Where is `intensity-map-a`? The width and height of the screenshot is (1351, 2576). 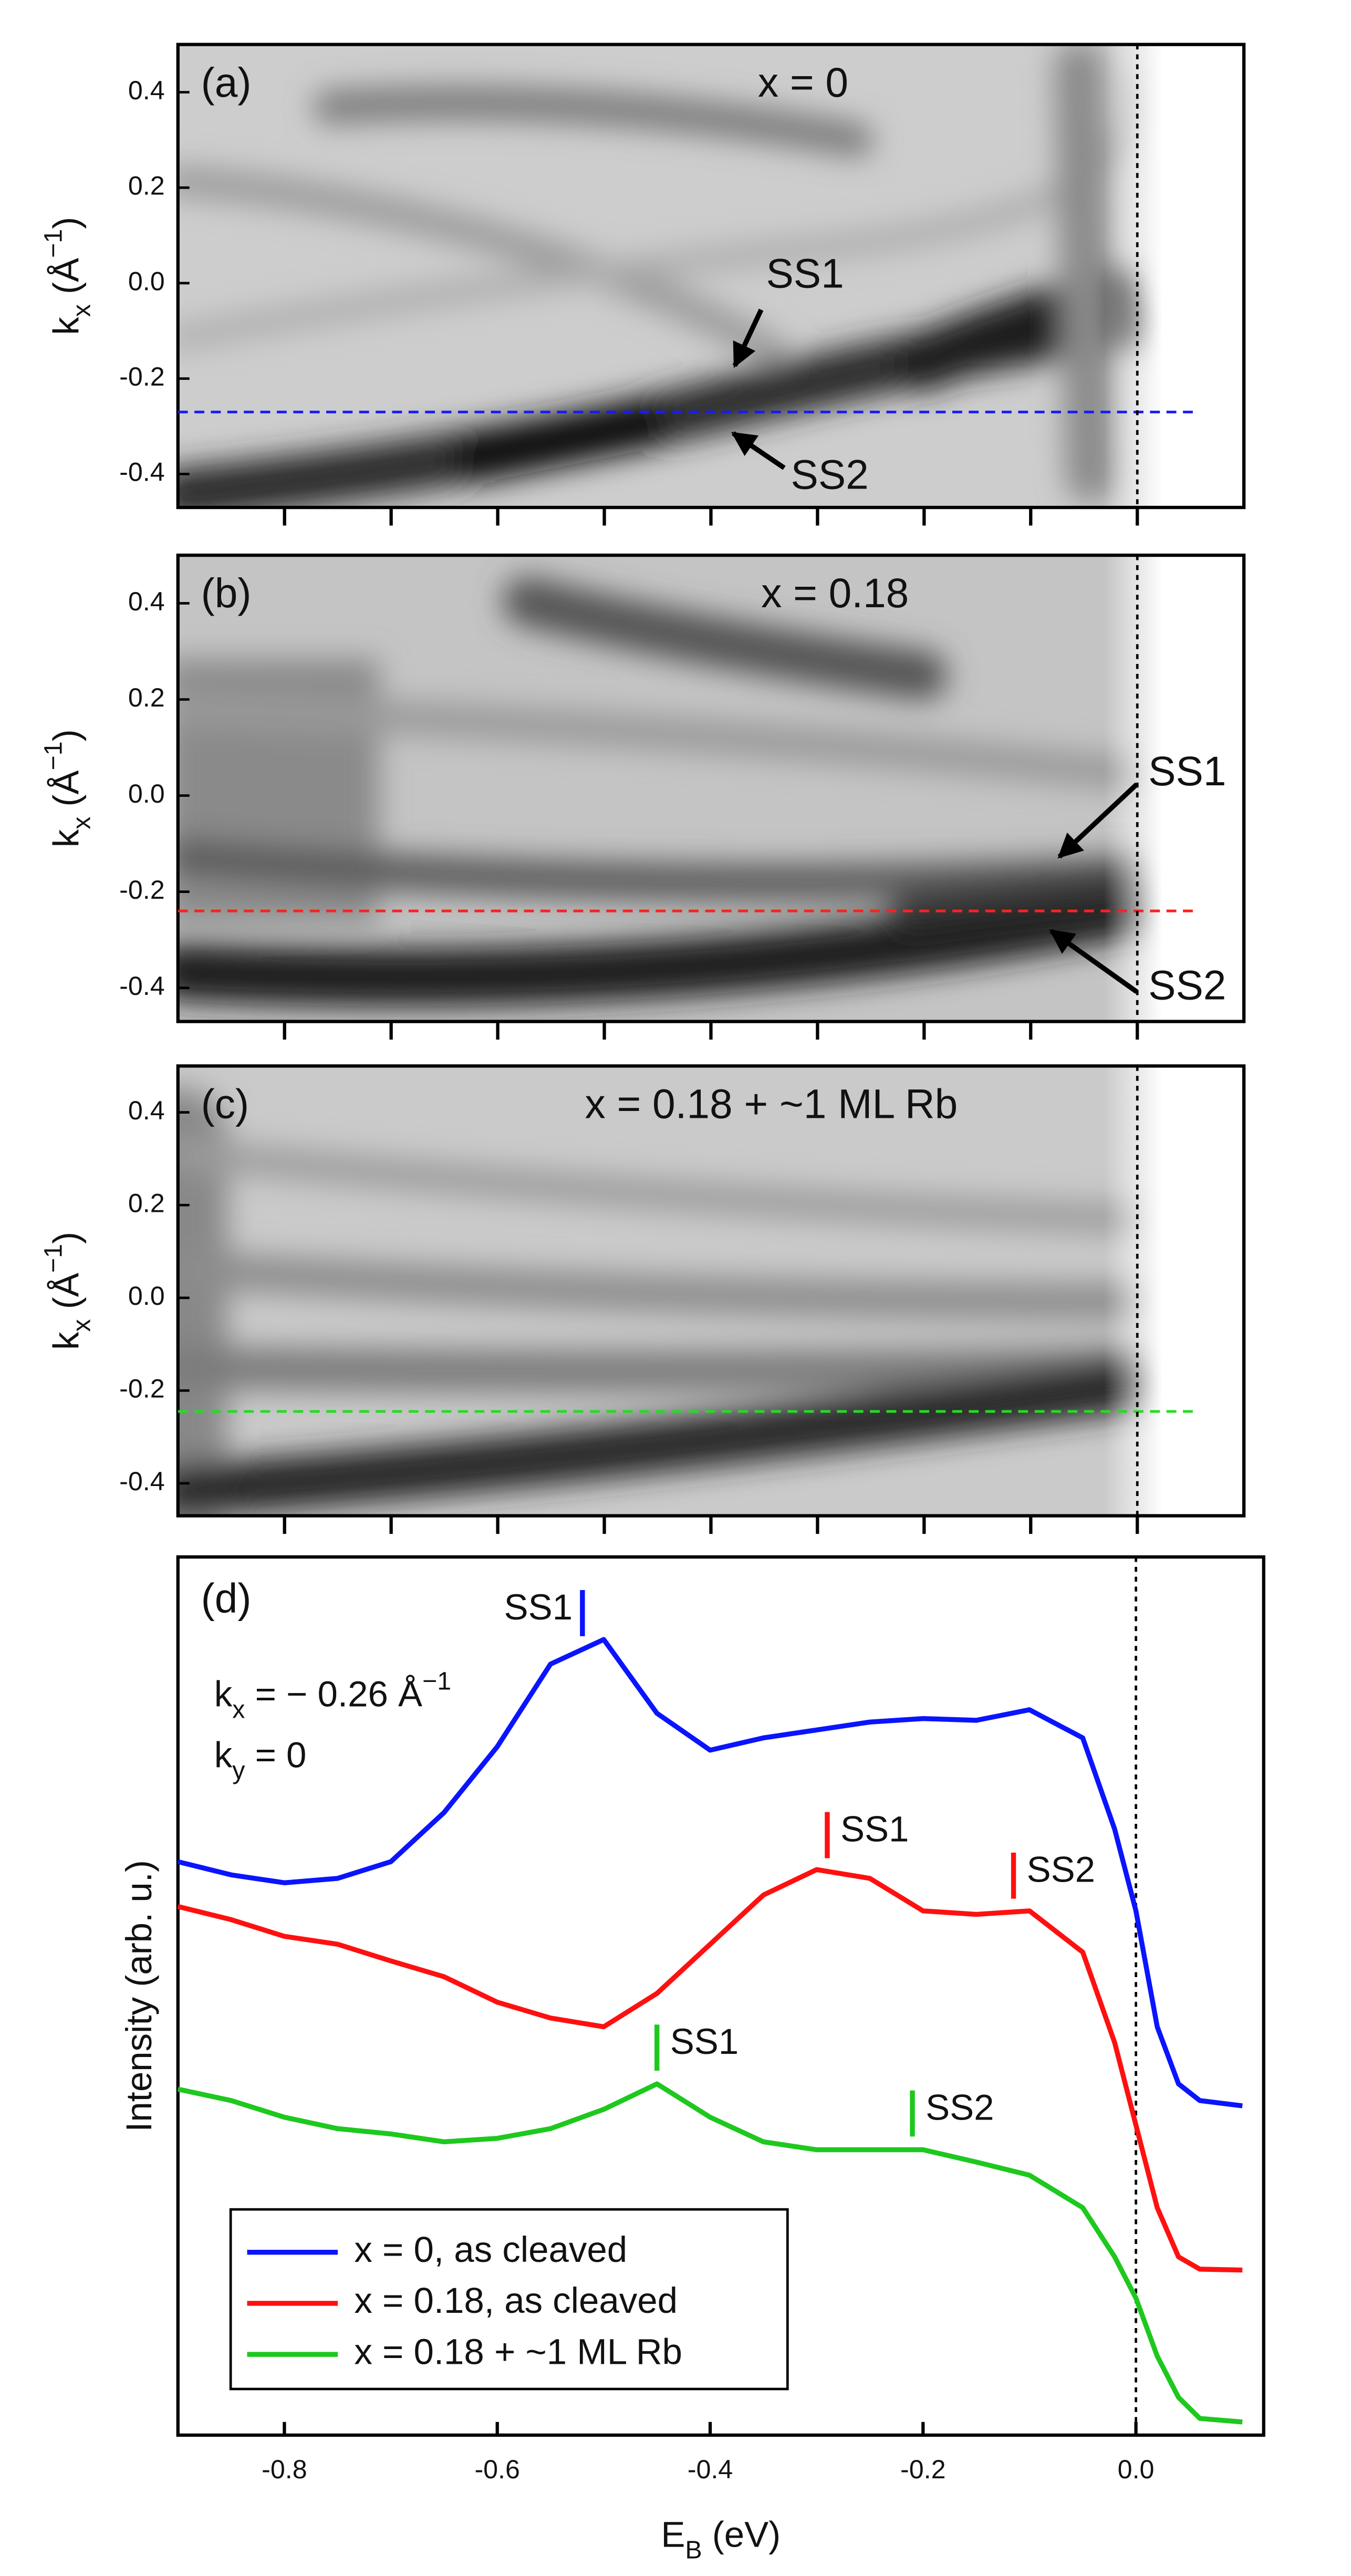 intensity-map-a is located at coordinates (711, 276).